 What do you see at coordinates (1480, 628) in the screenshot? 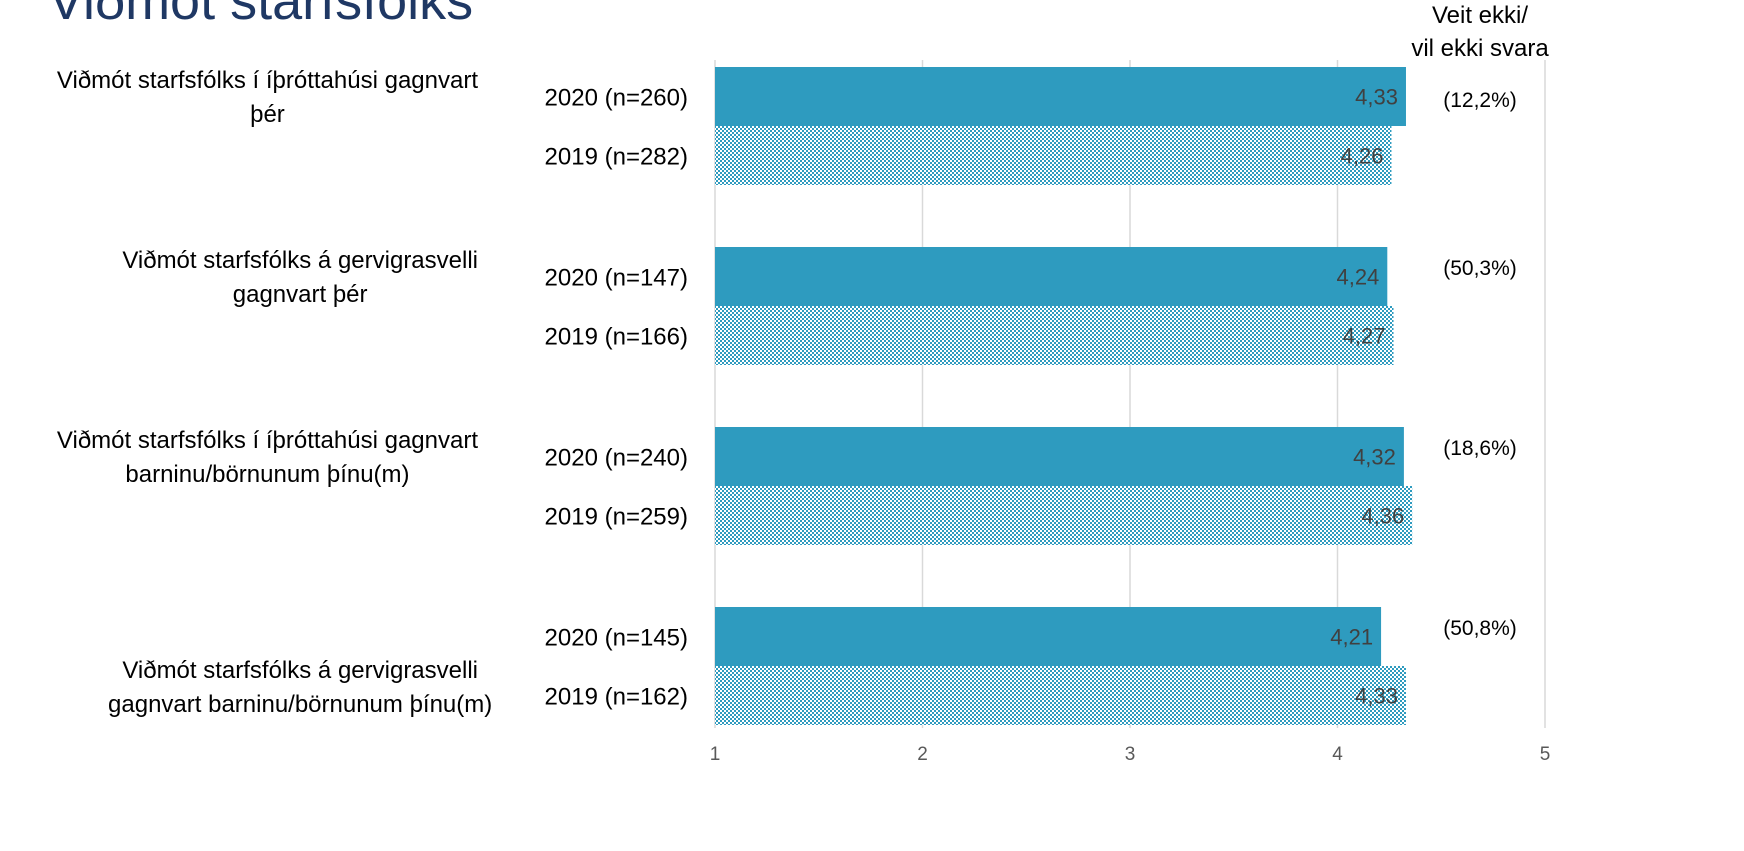
I see `dont-know-value: (50,8%)` at bounding box center [1480, 628].